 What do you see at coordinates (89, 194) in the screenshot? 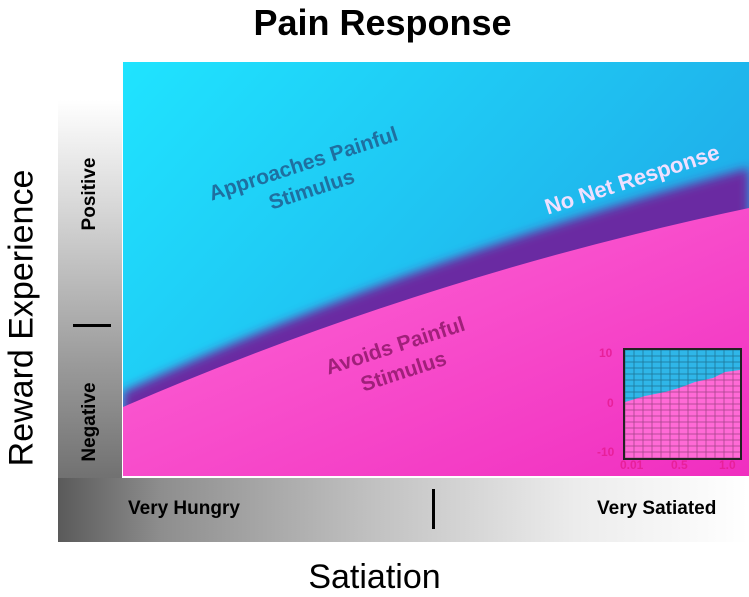
I see `positive-label: Positive` at bounding box center [89, 194].